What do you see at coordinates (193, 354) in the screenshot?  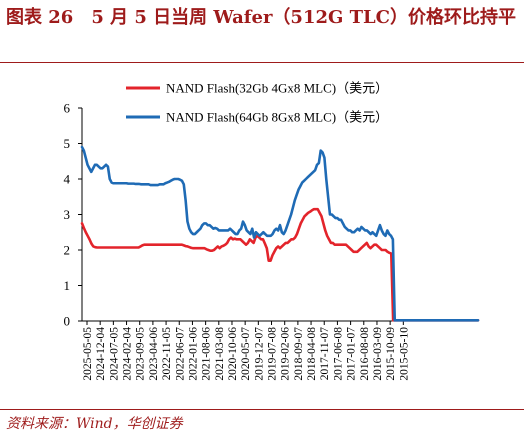 I see `x-tick-label: 2022-01-06` at bounding box center [193, 354].